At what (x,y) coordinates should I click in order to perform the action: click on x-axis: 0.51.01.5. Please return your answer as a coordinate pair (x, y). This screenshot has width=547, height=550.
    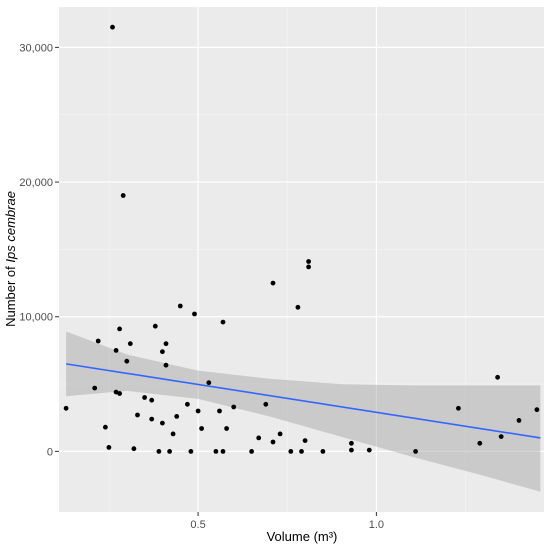
    Looking at the image, I should click on (287, 521).